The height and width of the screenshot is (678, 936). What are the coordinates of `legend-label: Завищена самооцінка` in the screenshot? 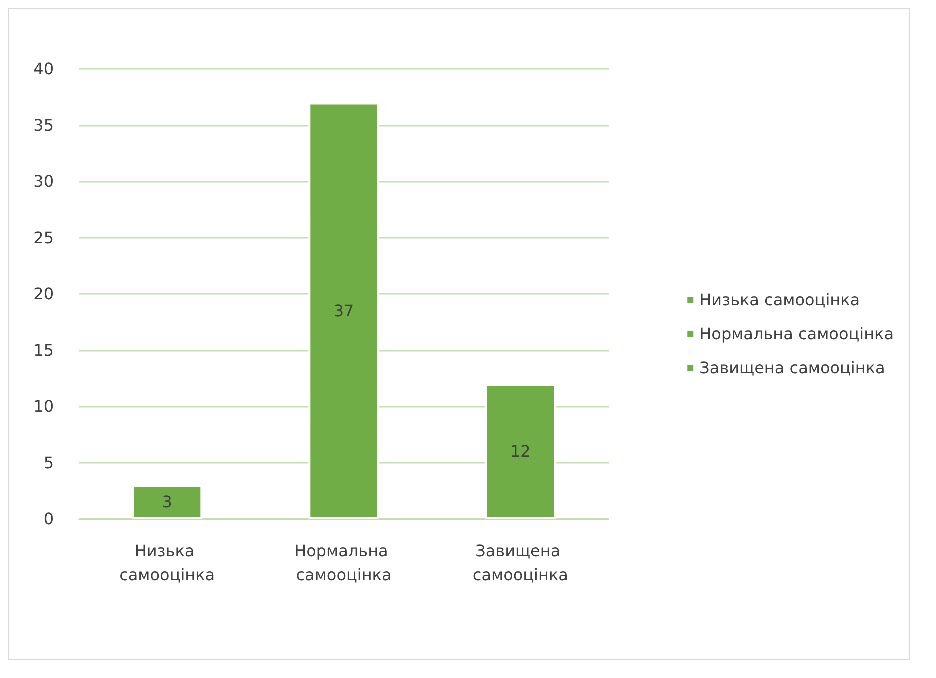 It's located at (793, 368).